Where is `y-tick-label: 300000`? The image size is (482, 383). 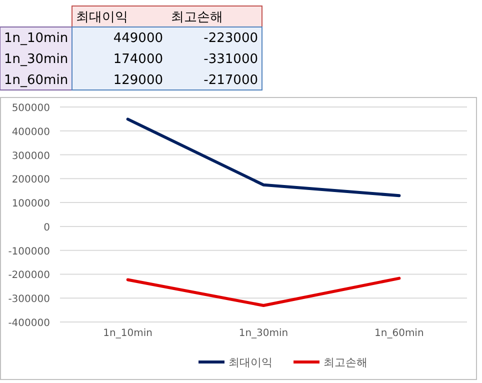 y-tick-label: 300000 is located at coordinates (31, 156).